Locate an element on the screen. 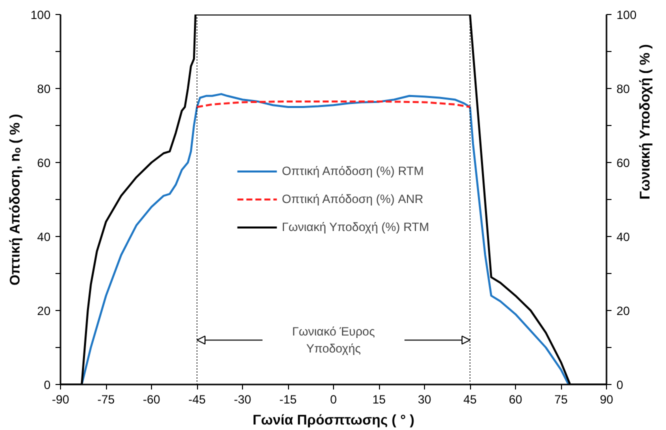 This screenshot has height=430, width=666. y2-tick-label: 80 is located at coordinates (623, 89).